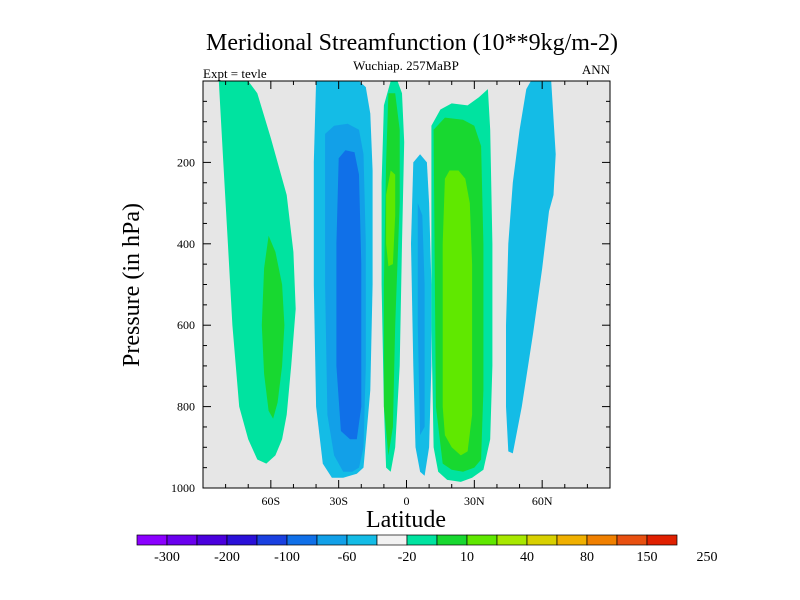 This screenshot has height=600, width=800. What do you see at coordinates (407, 501) in the screenshot?
I see `x-tick-label: 0` at bounding box center [407, 501].